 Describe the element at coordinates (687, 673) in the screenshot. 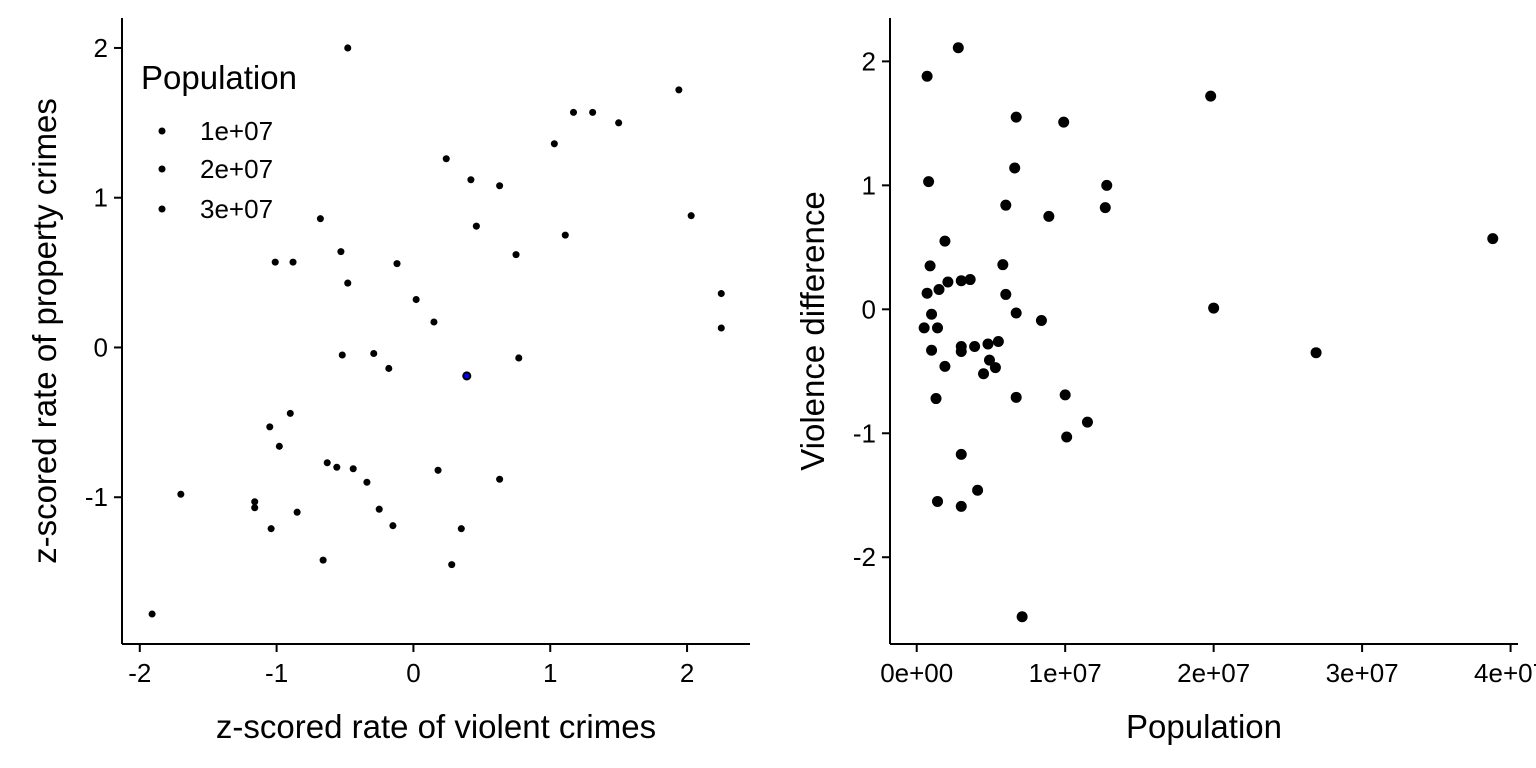

I see `left-x-tick-label: 2` at that location.